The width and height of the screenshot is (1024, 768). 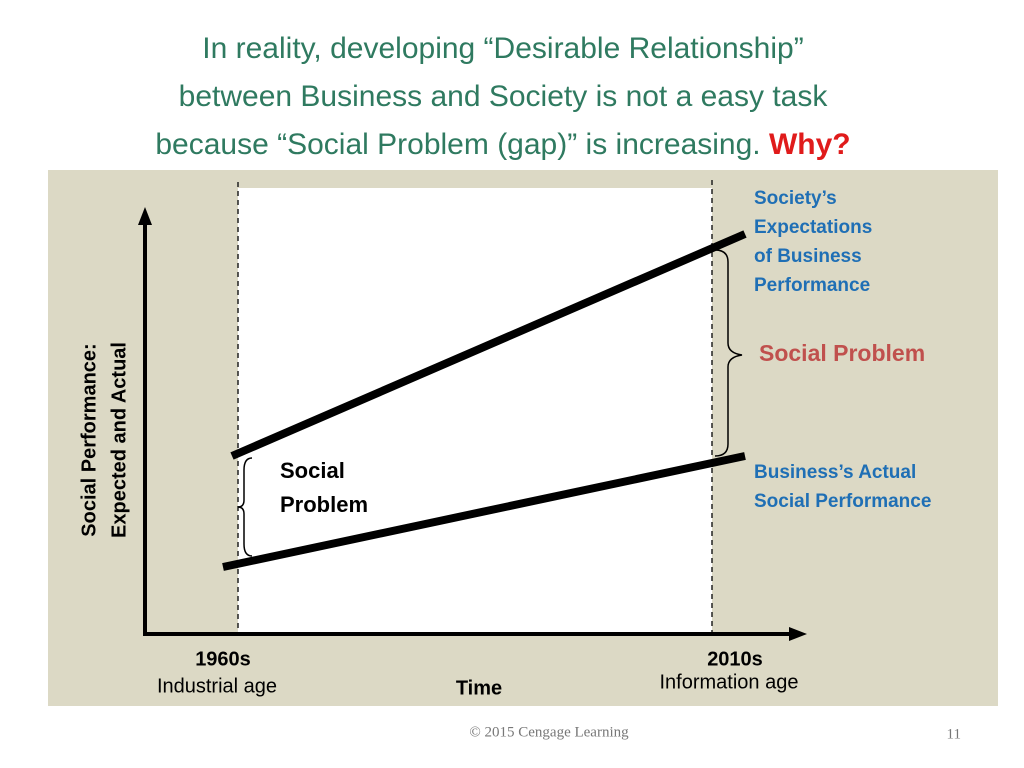 I want to click on expectations-label: of Business, so click(x=808, y=256).